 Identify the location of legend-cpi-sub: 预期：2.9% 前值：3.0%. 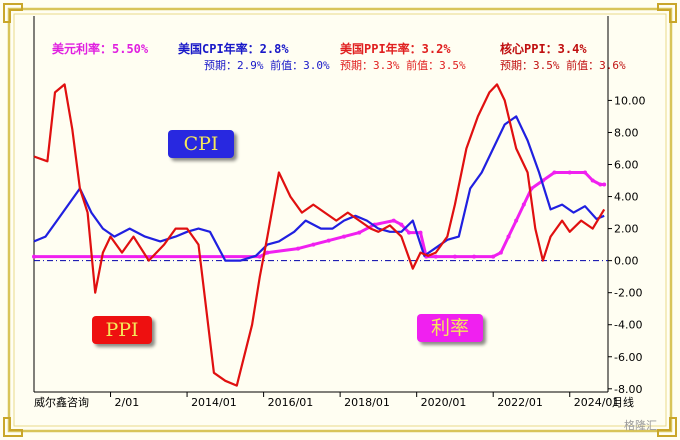
(267, 65).